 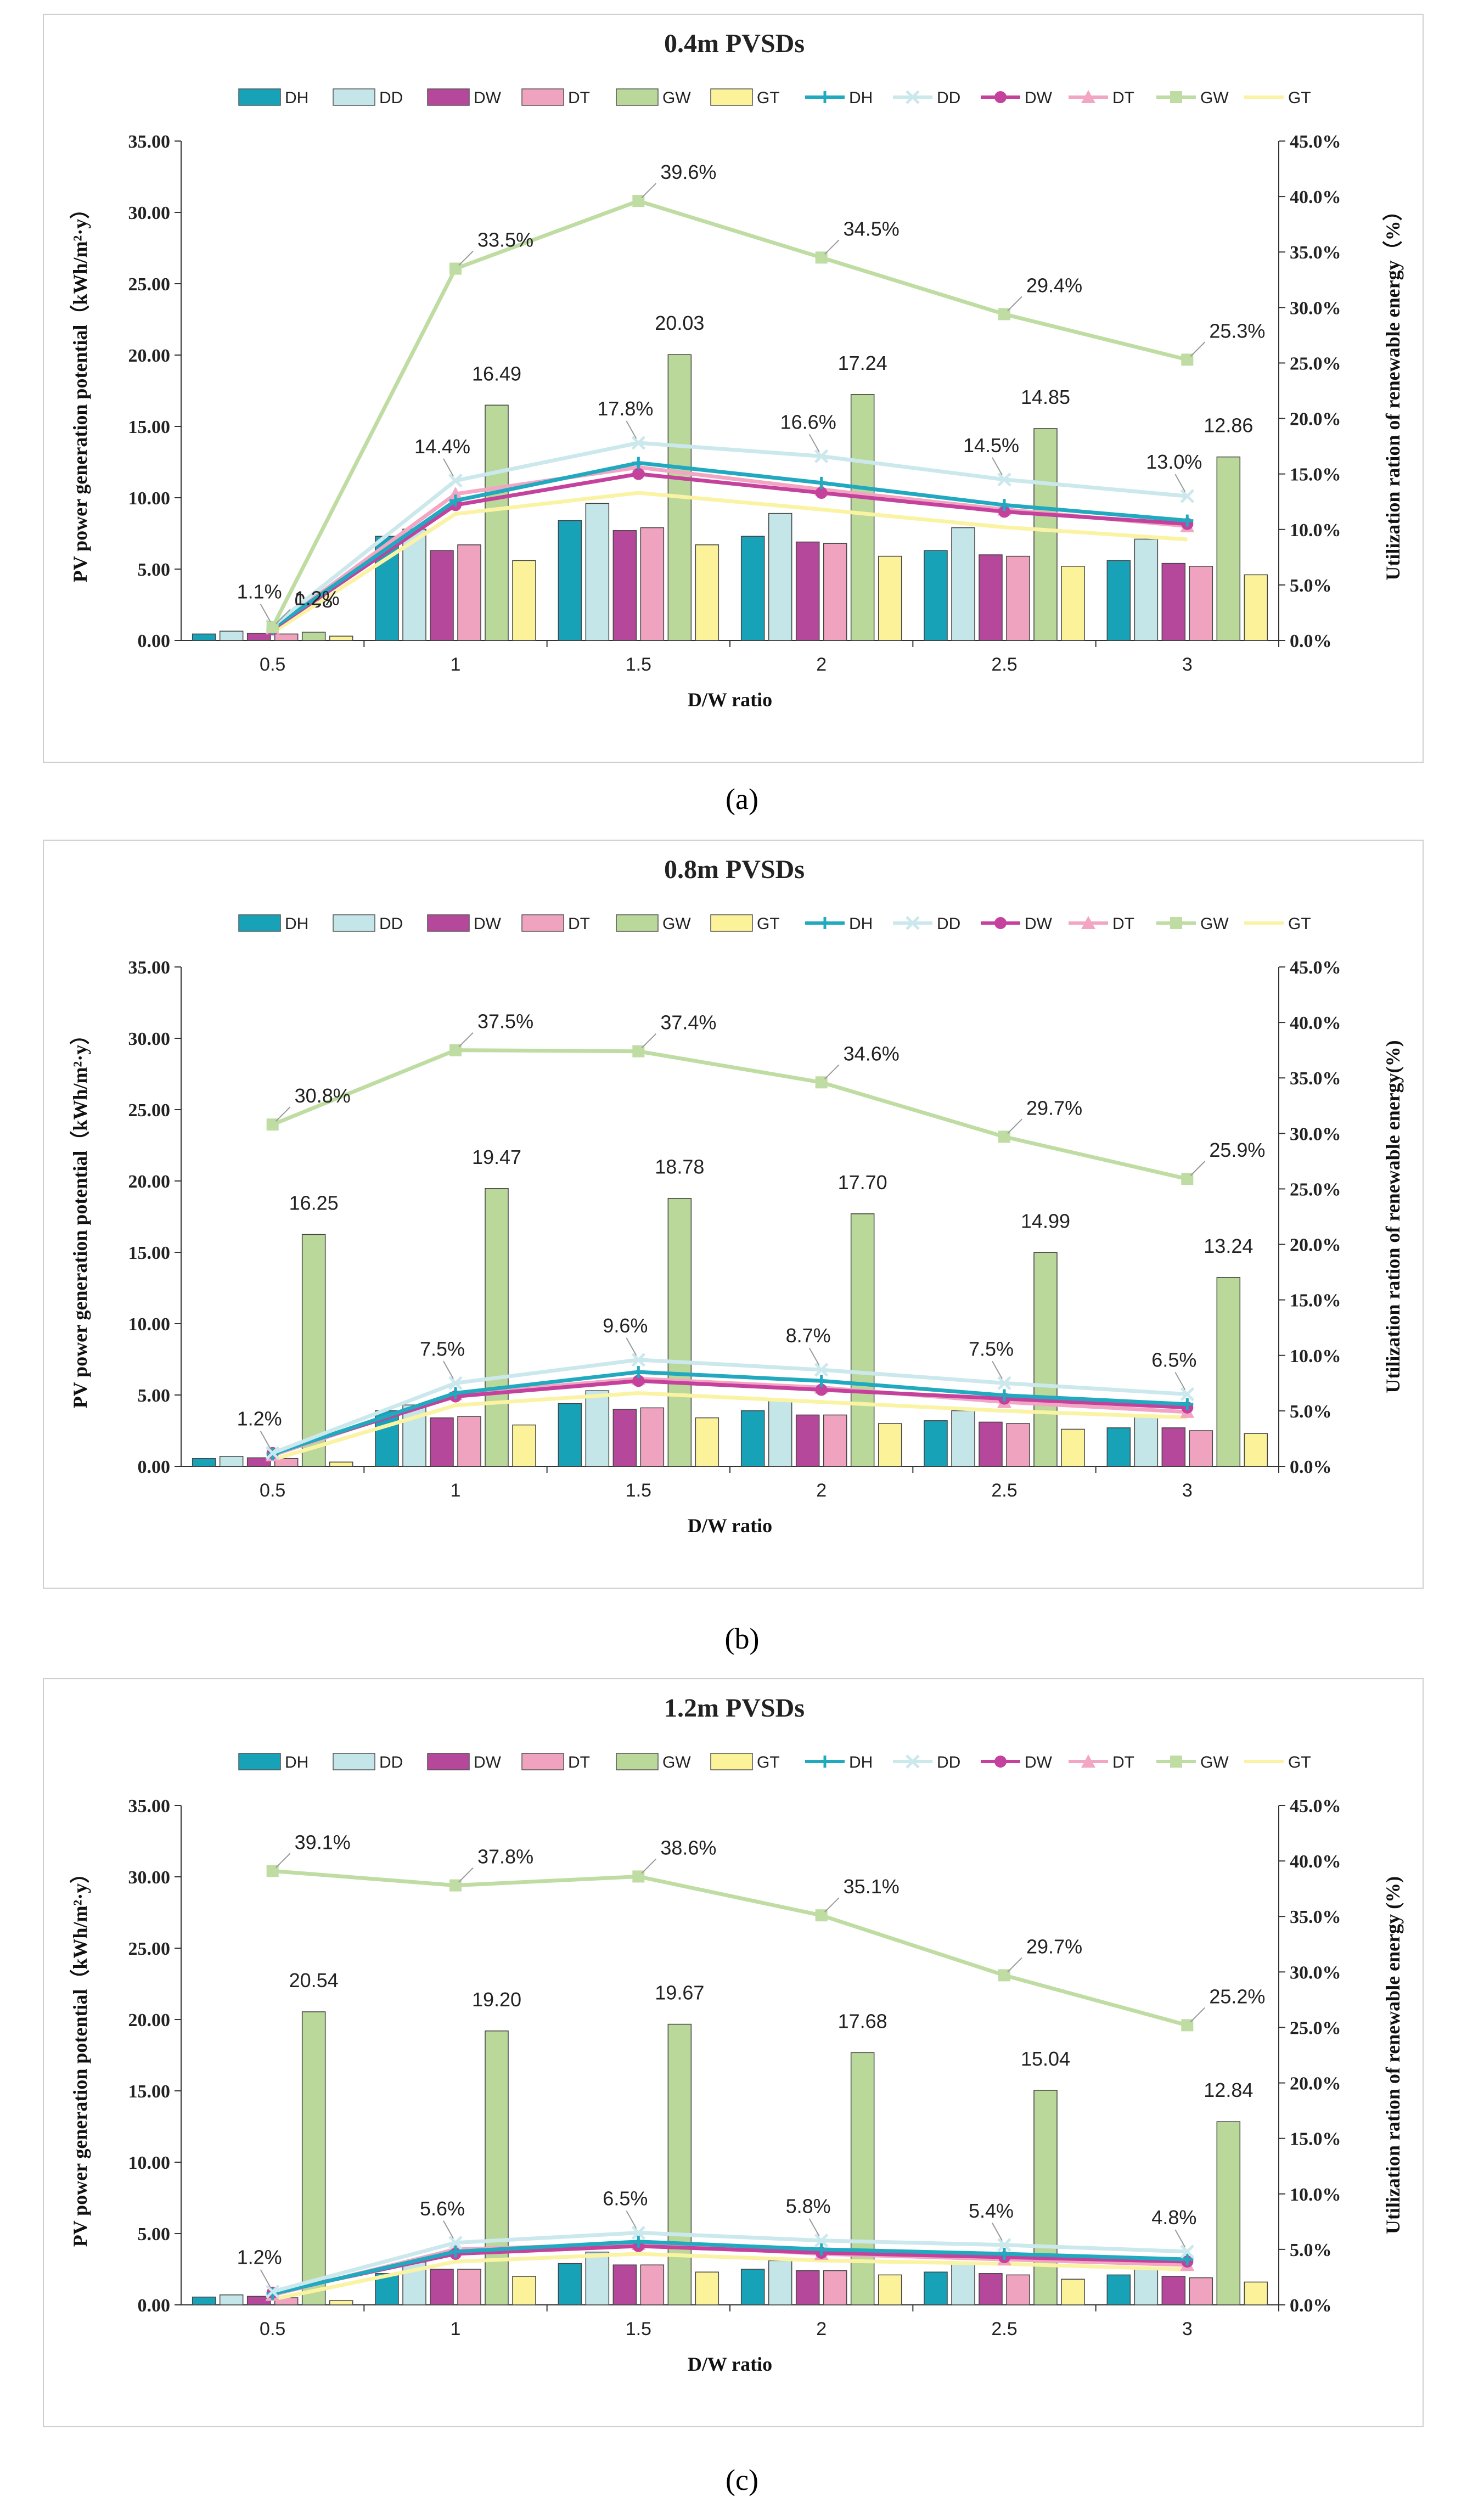 What do you see at coordinates (1228, 2090) in the screenshot?
I see `bar-value-label: 12.84` at bounding box center [1228, 2090].